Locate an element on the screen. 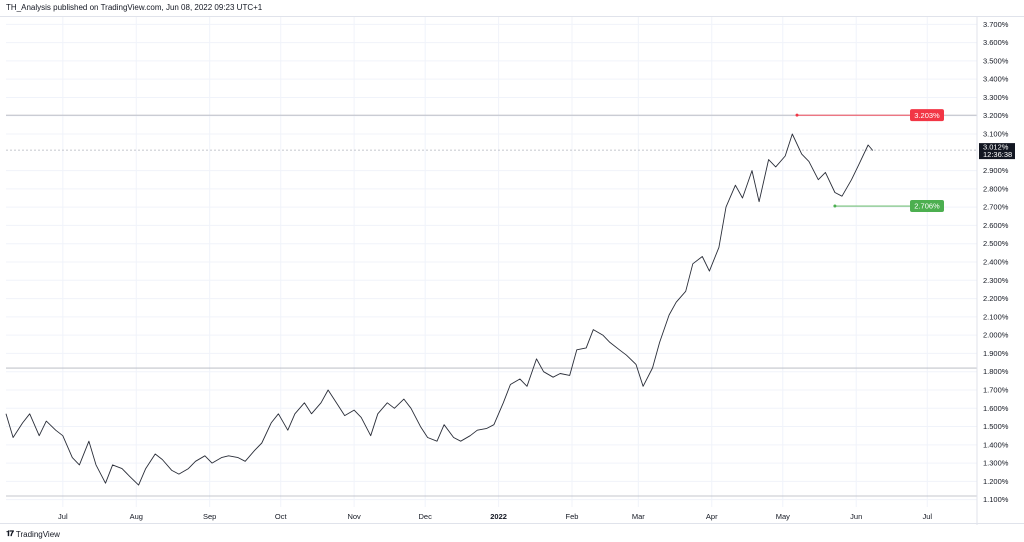 The height and width of the screenshot is (542, 1024). y-tick-label: 2.400% is located at coordinates (996, 262).